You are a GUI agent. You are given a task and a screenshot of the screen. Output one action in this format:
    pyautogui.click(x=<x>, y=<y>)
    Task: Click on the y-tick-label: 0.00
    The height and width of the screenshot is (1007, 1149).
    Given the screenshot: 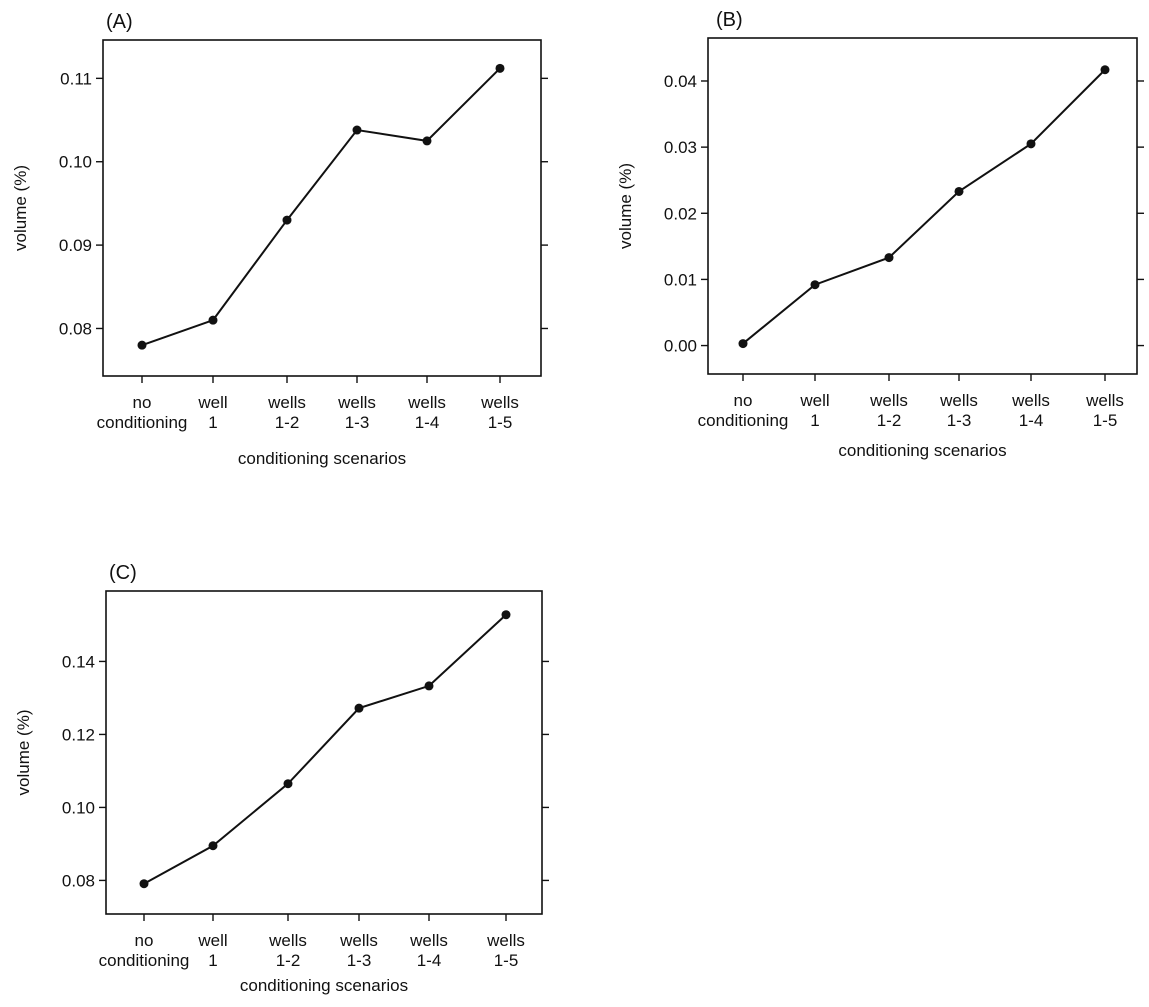 What is the action you would take?
    pyautogui.click(x=680, y=346)
    